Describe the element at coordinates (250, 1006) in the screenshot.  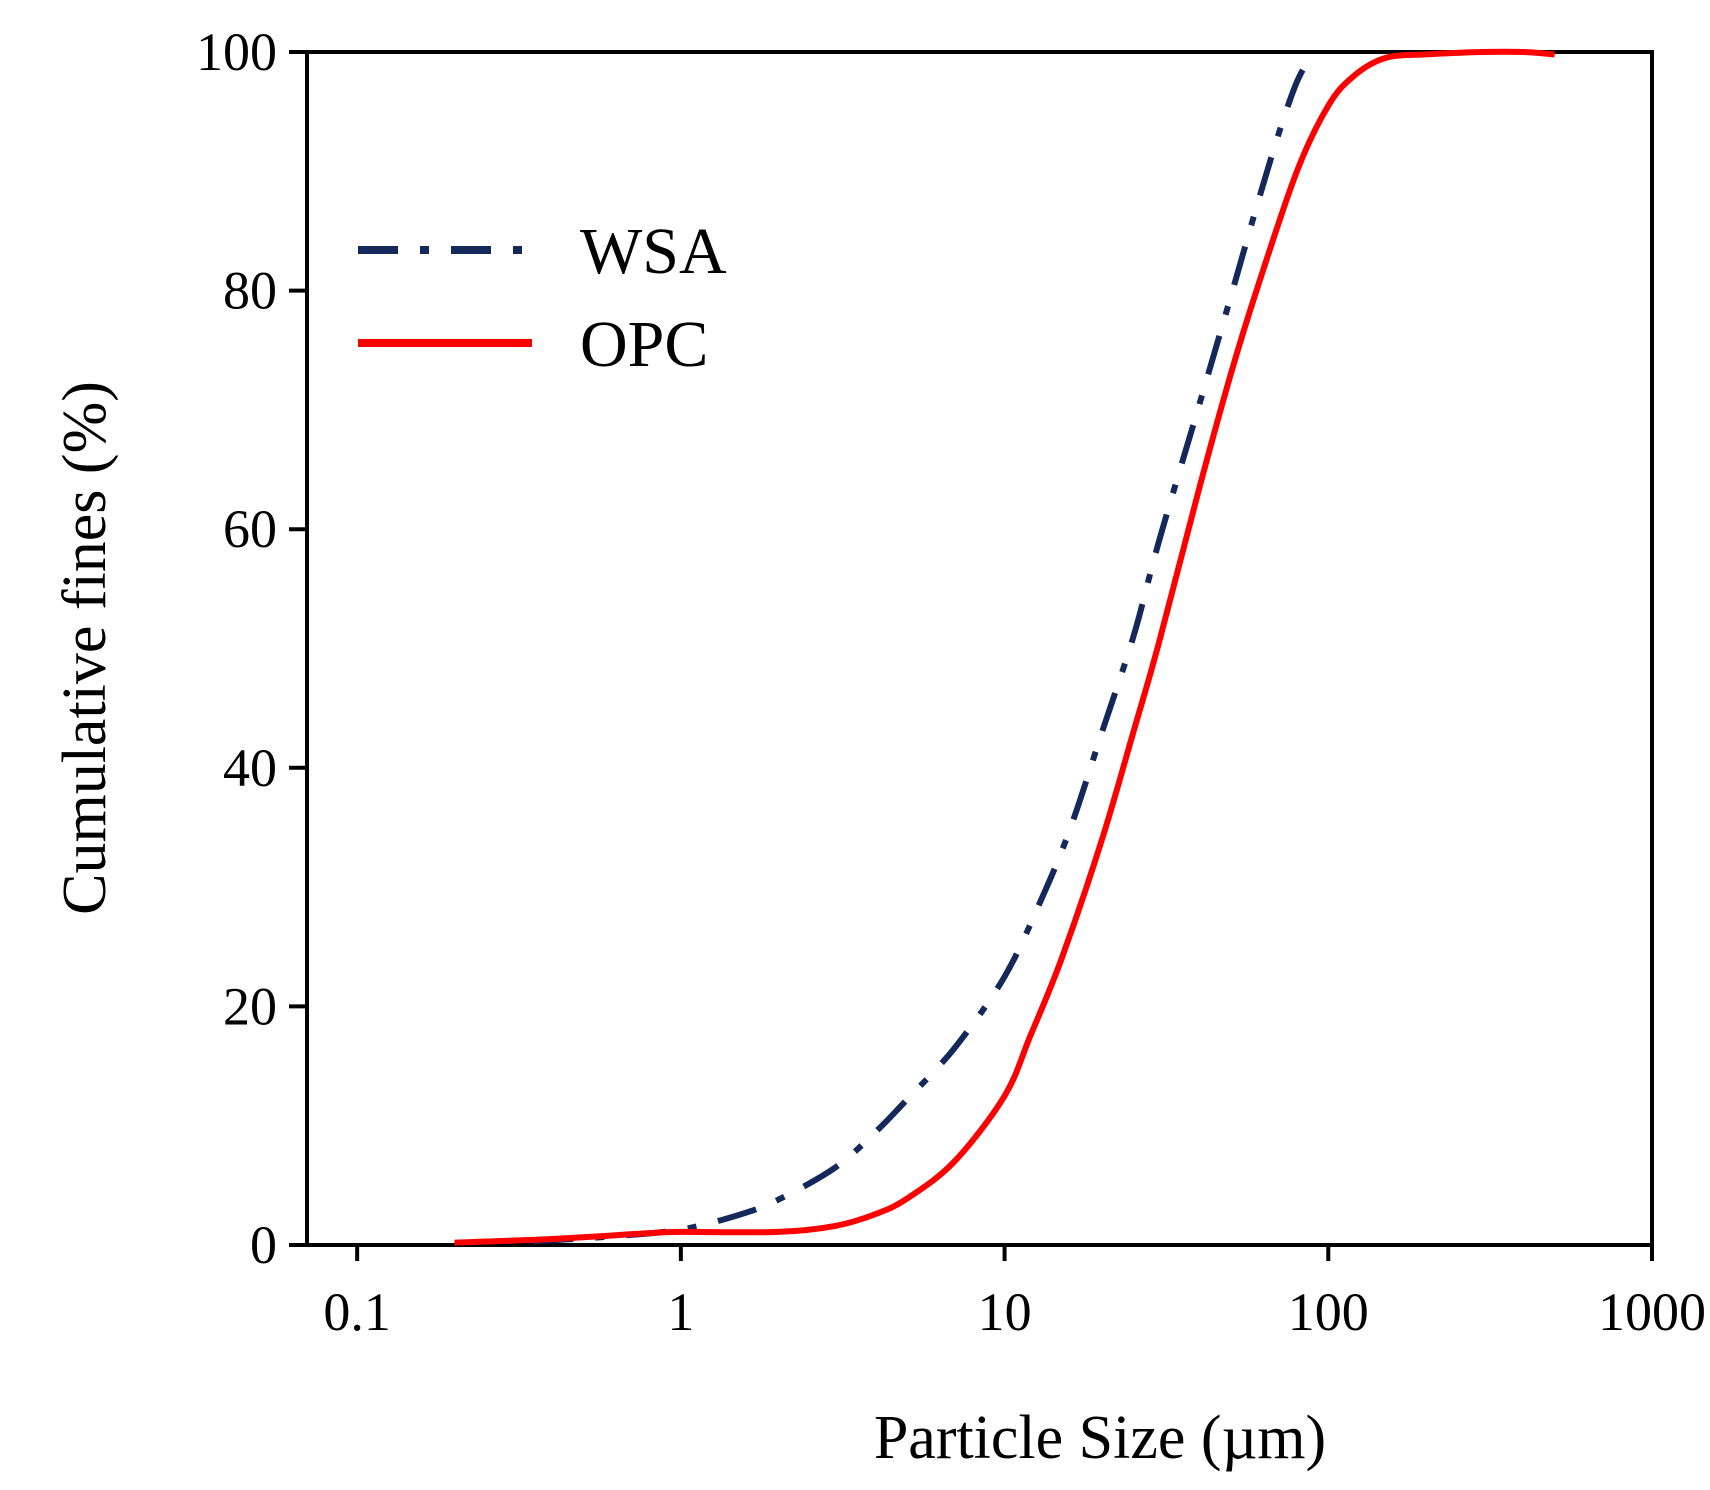
I see `y-tick-label: 20` at that location.